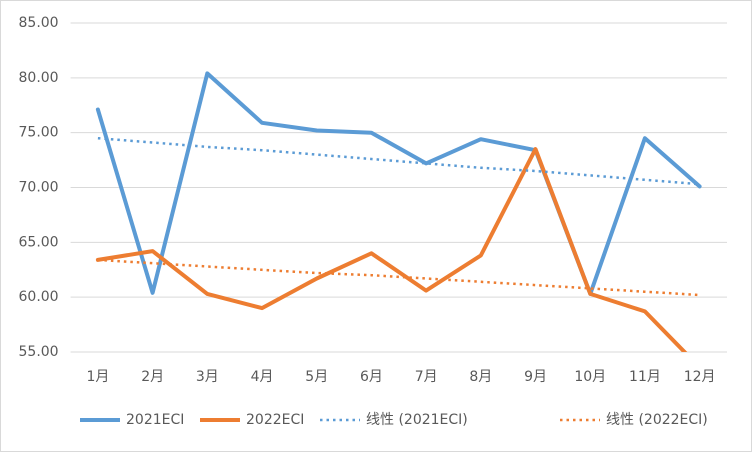  What do you see at coordinates (417, 420) in the screenshot?
I see `legend-label: 线性 (2021ECI)` at bounding box center [417, 420].